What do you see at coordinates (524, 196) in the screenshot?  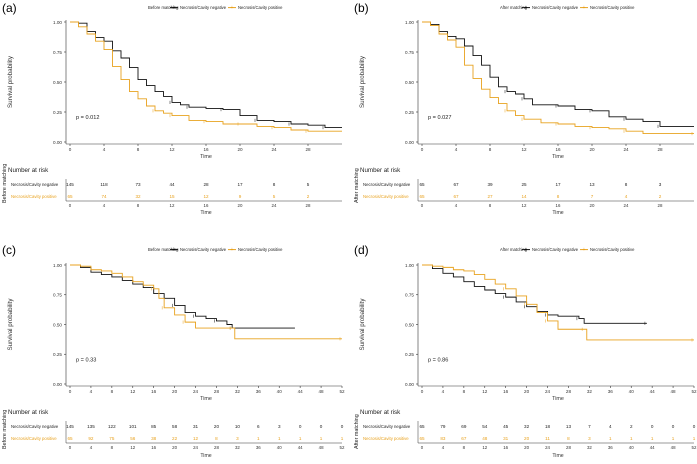 I see `risk-cell: 14` at bounding box center [524, 196].